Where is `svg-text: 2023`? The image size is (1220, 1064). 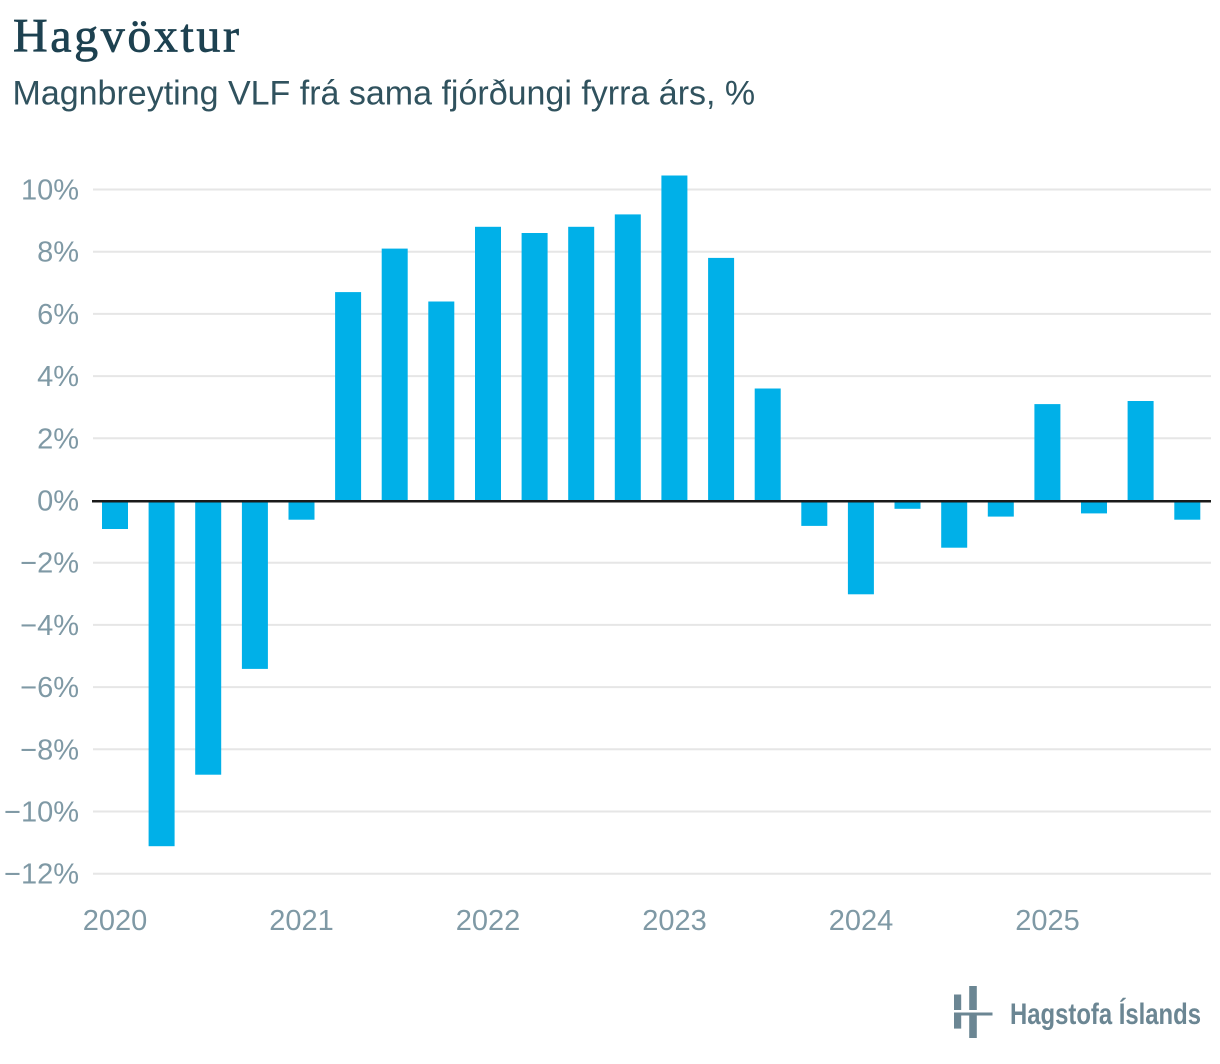
svg-text: 2023 is located at coordinates (674, 921).